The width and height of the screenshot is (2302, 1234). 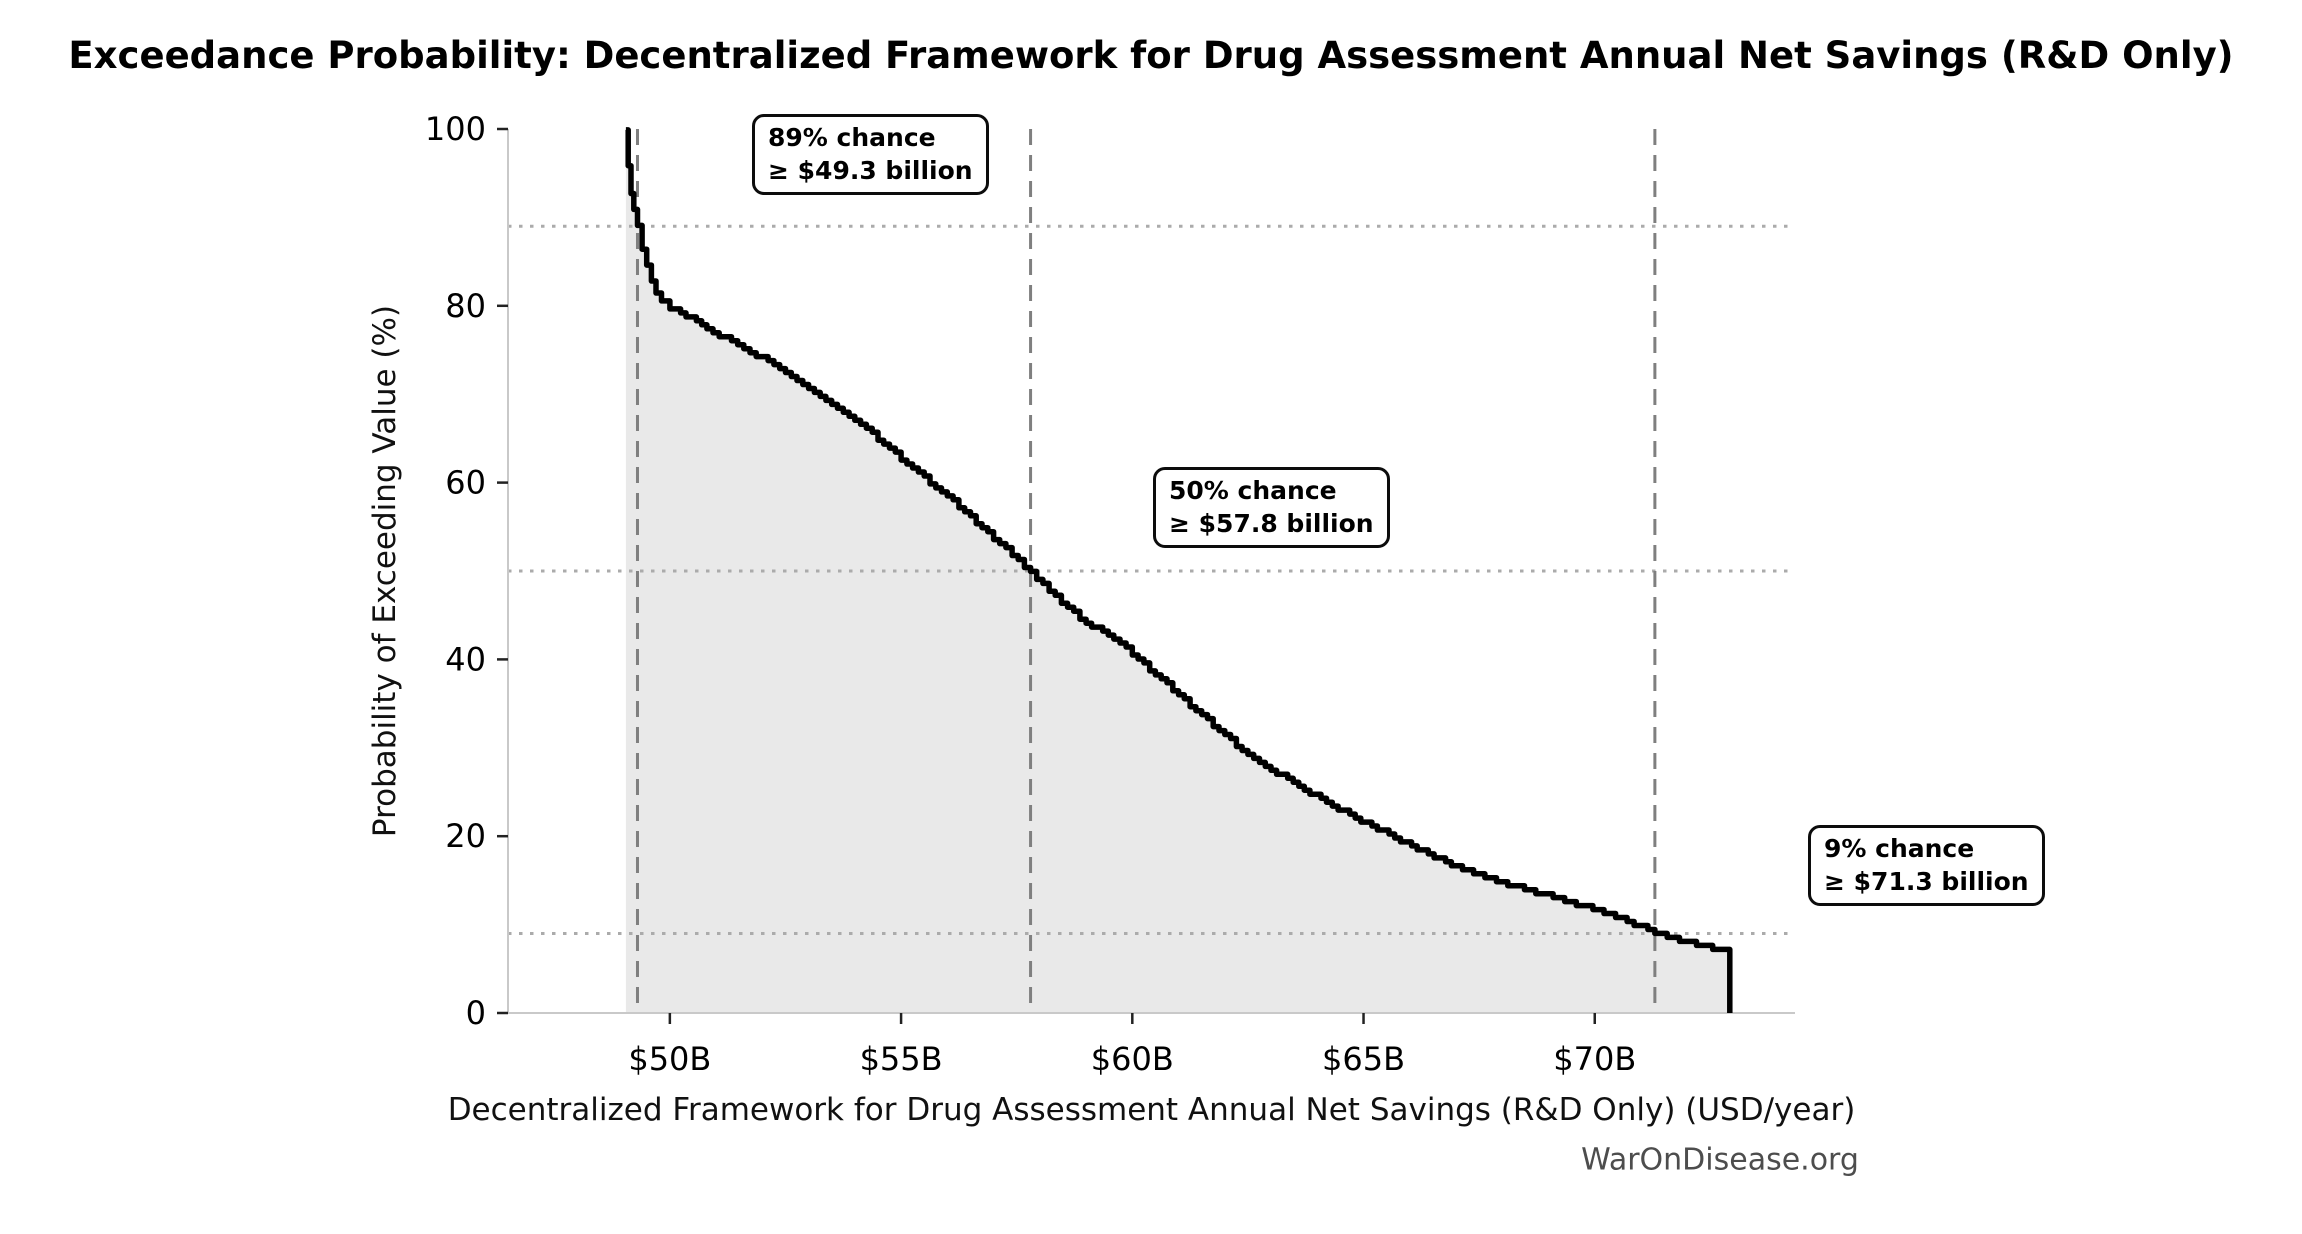 I want to click on annotation-box: 89% chance ≥ $49.3 billion, so click(x=870, y=154).